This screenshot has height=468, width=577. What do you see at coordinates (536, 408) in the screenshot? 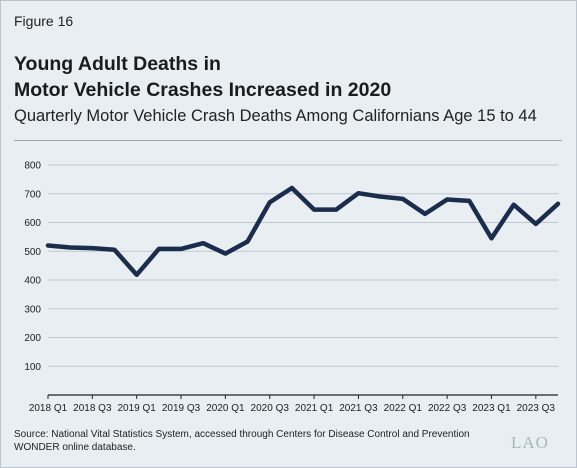
I see `x-tick-label: 2023 Q3` at bounding box center [536, 408].